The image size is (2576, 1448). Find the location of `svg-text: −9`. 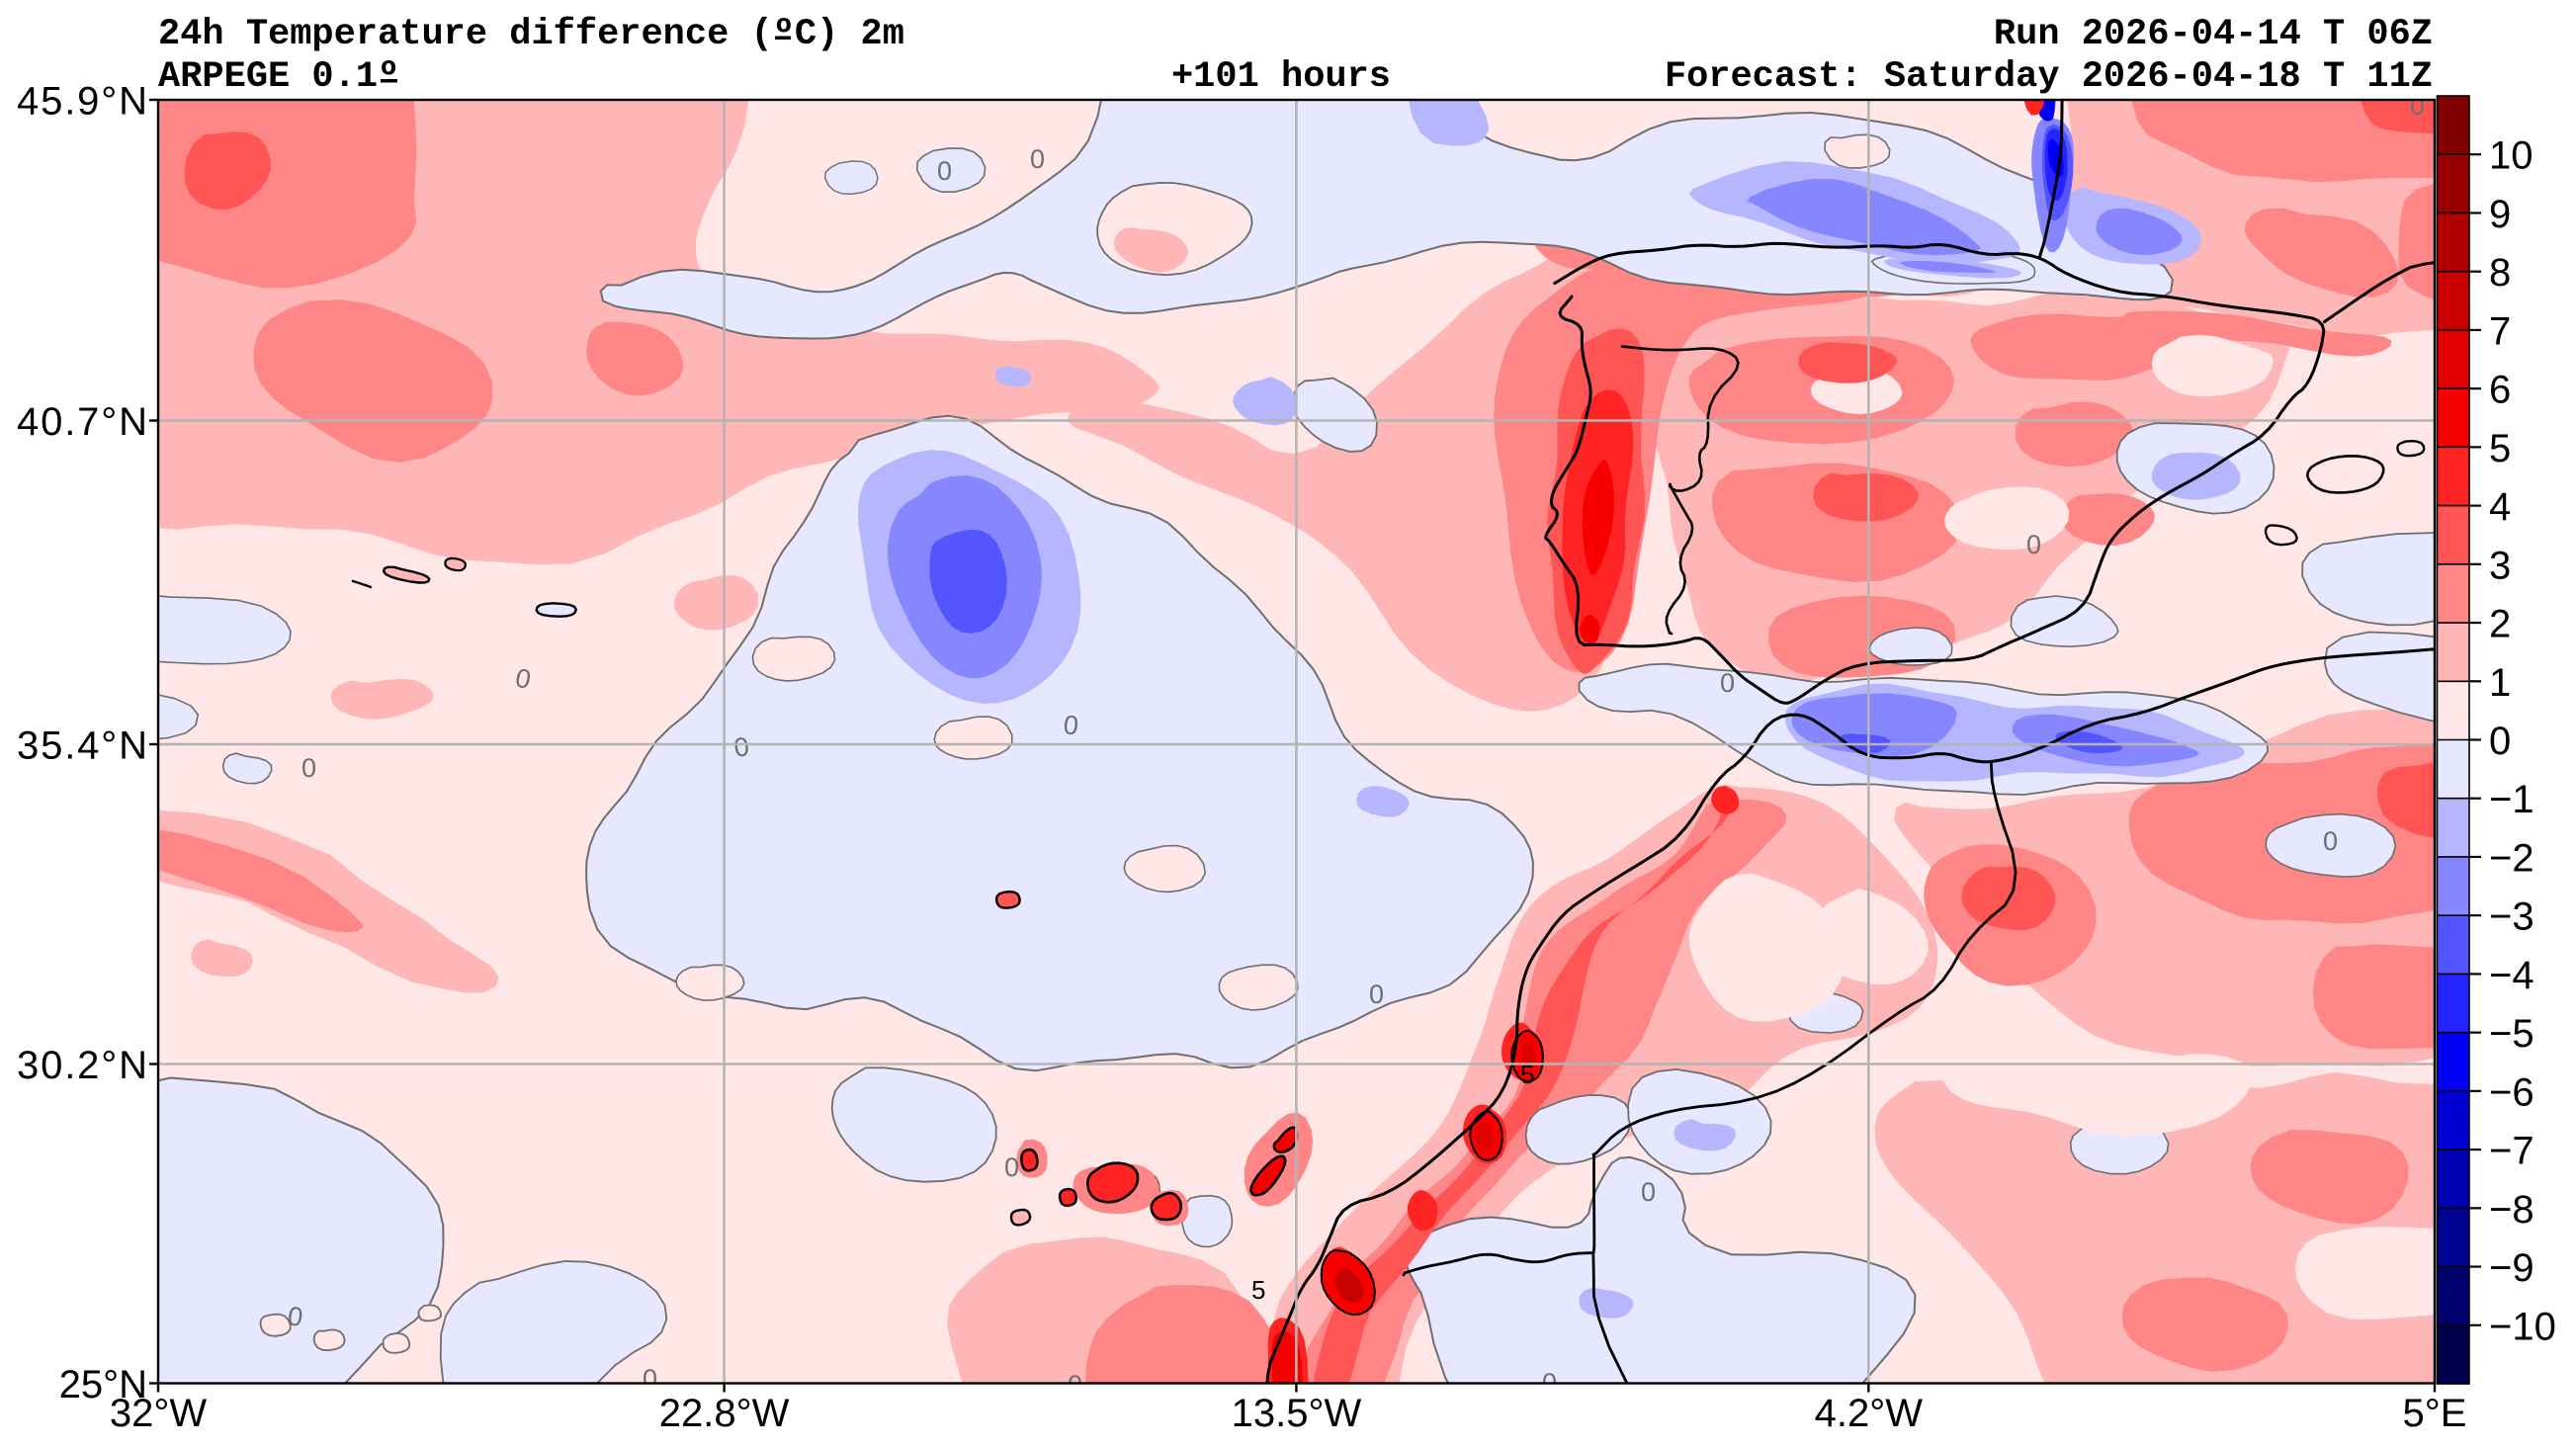

svg-text: −9 is located at coordinates (2511, 1268).